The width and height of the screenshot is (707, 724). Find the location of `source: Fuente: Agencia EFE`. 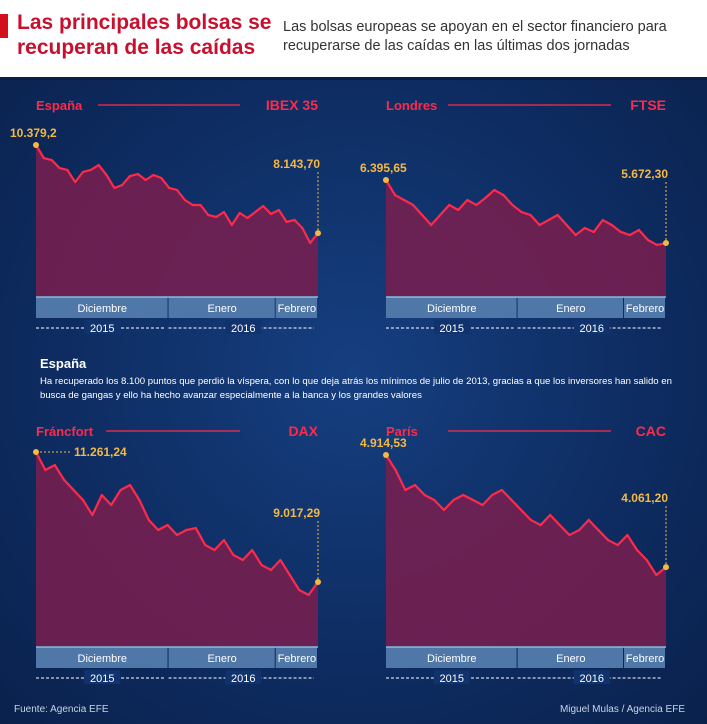

source: Fuente: Agencia EFE is located at coordinates (61, 709).